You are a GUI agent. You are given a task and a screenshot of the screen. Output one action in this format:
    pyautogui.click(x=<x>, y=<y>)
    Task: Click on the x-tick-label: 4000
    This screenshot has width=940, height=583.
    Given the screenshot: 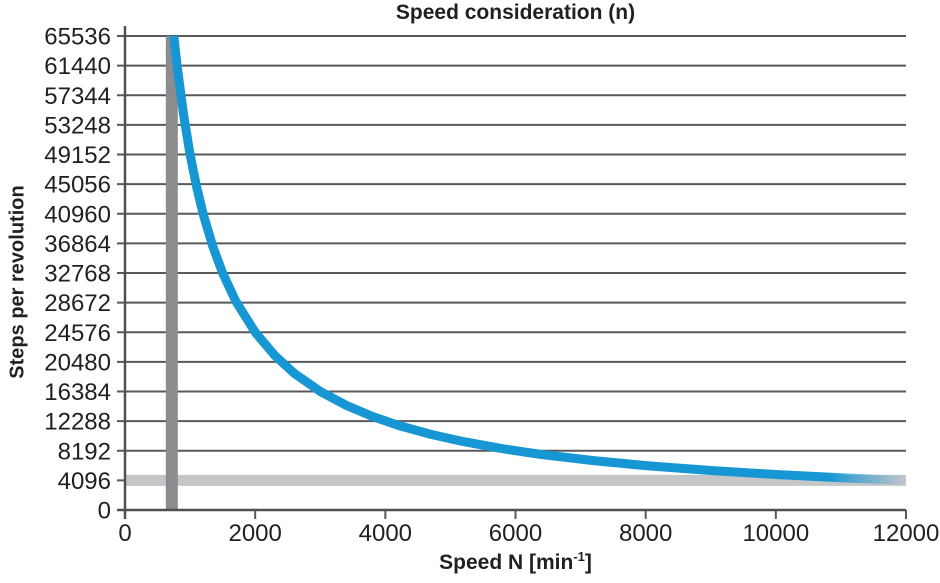 What is the action you would take?
    pyautogui.click(x=385, y=533)
    